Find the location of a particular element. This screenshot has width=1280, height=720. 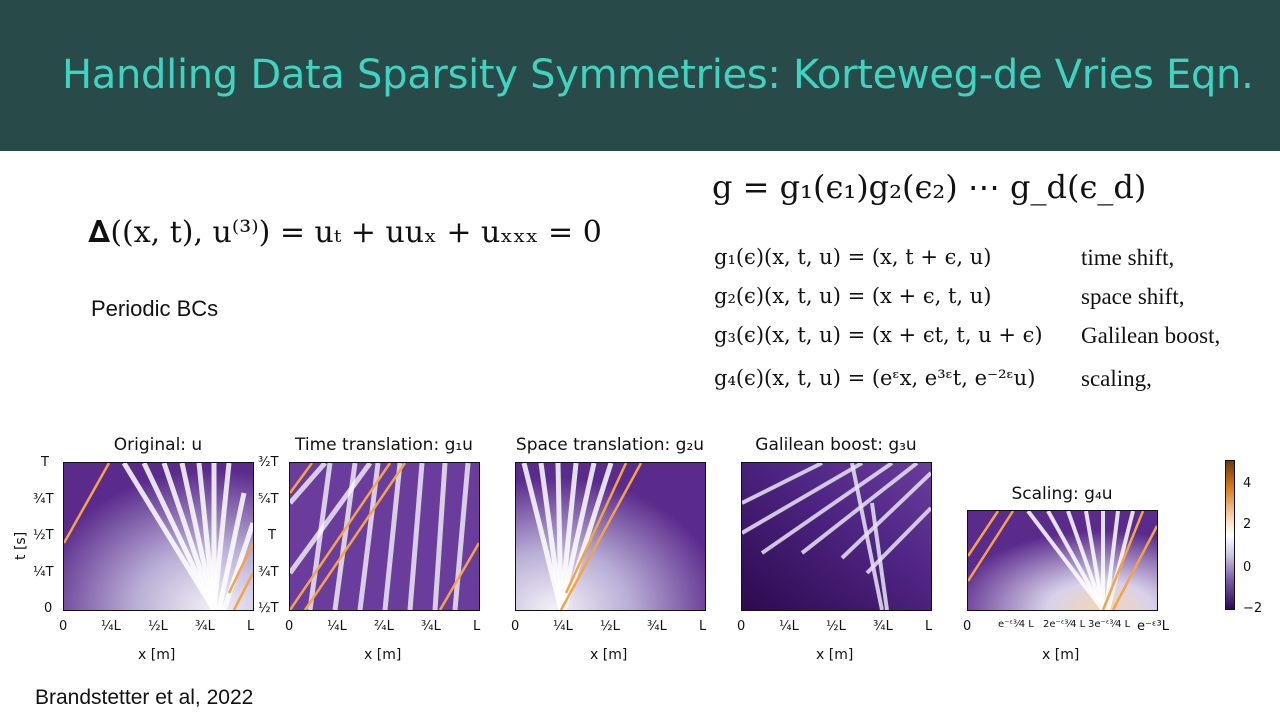

panel-title-original: Original: u is located at coordinates (158, 445).